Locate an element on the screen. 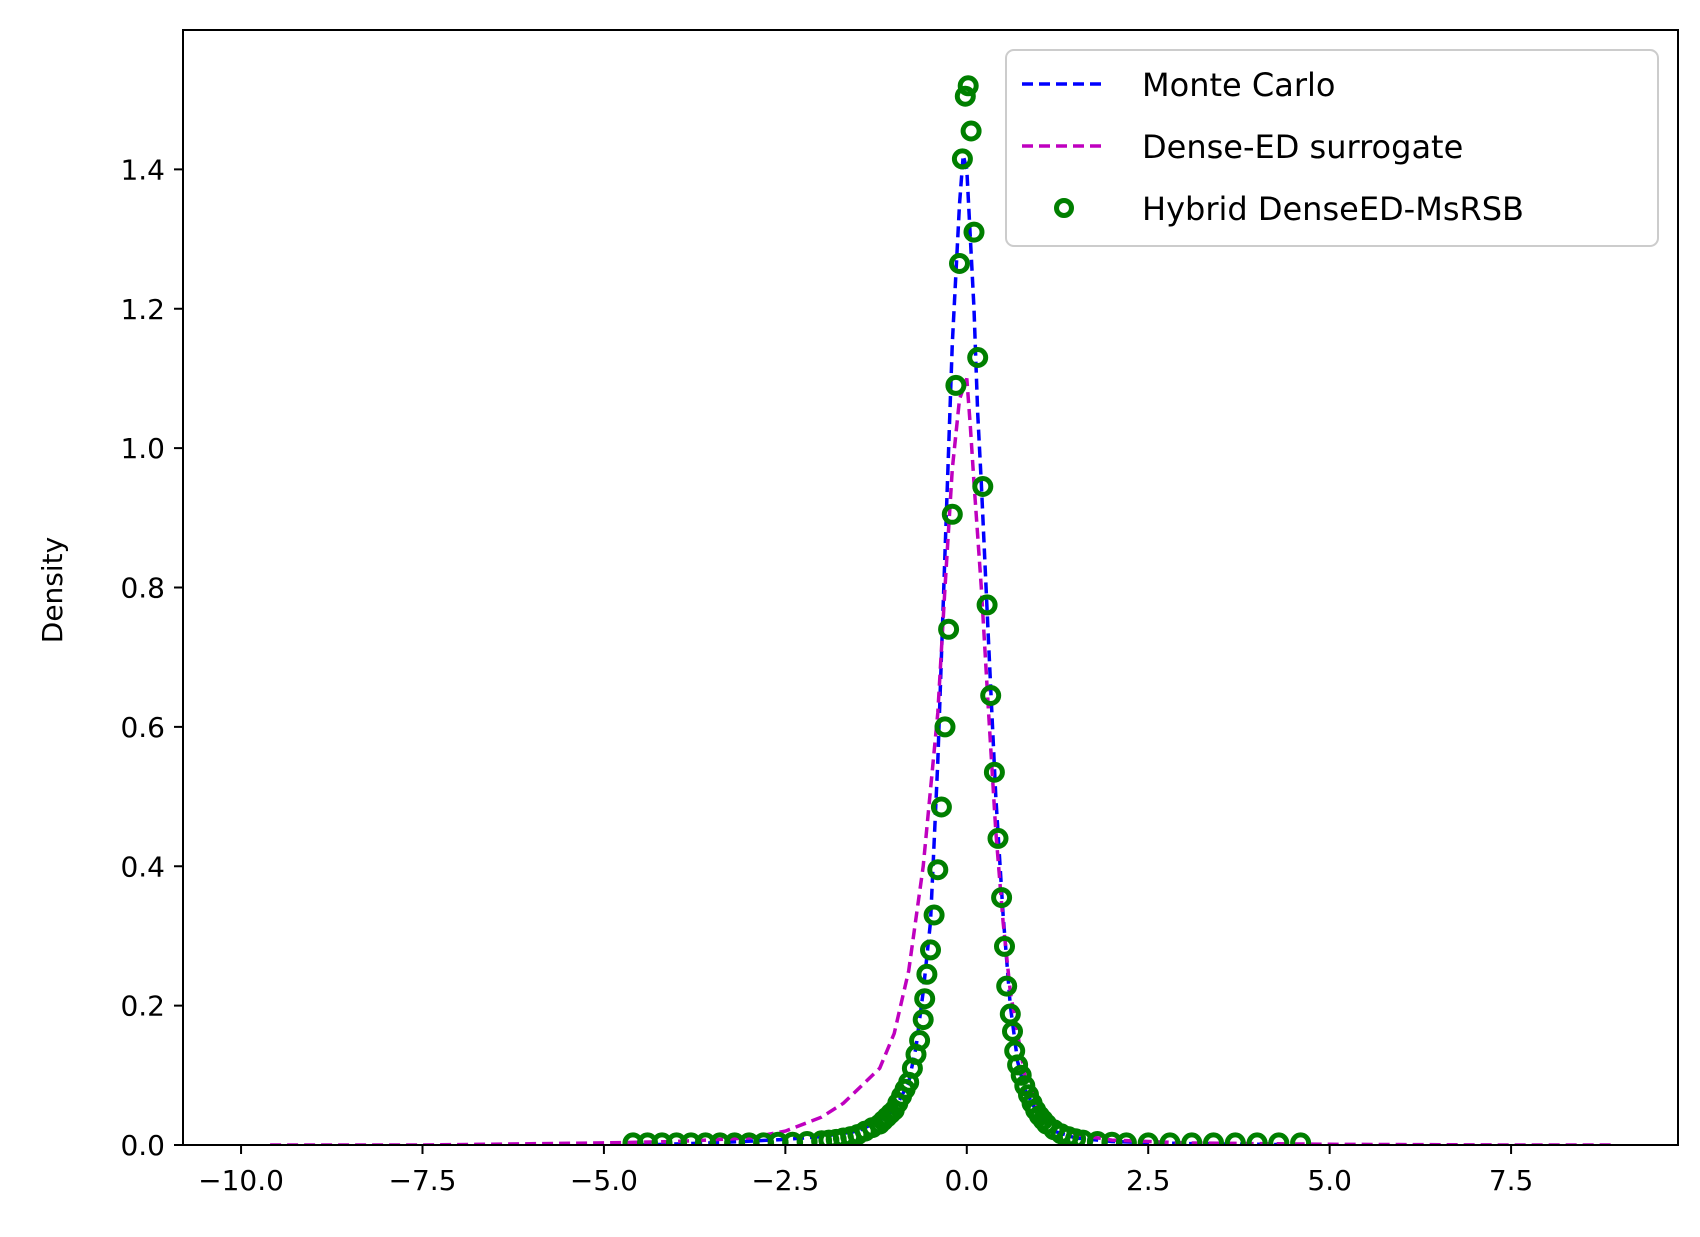  legend-dense-ed-label: Dense-ED surrogate is located at coordinates (1302, 147).